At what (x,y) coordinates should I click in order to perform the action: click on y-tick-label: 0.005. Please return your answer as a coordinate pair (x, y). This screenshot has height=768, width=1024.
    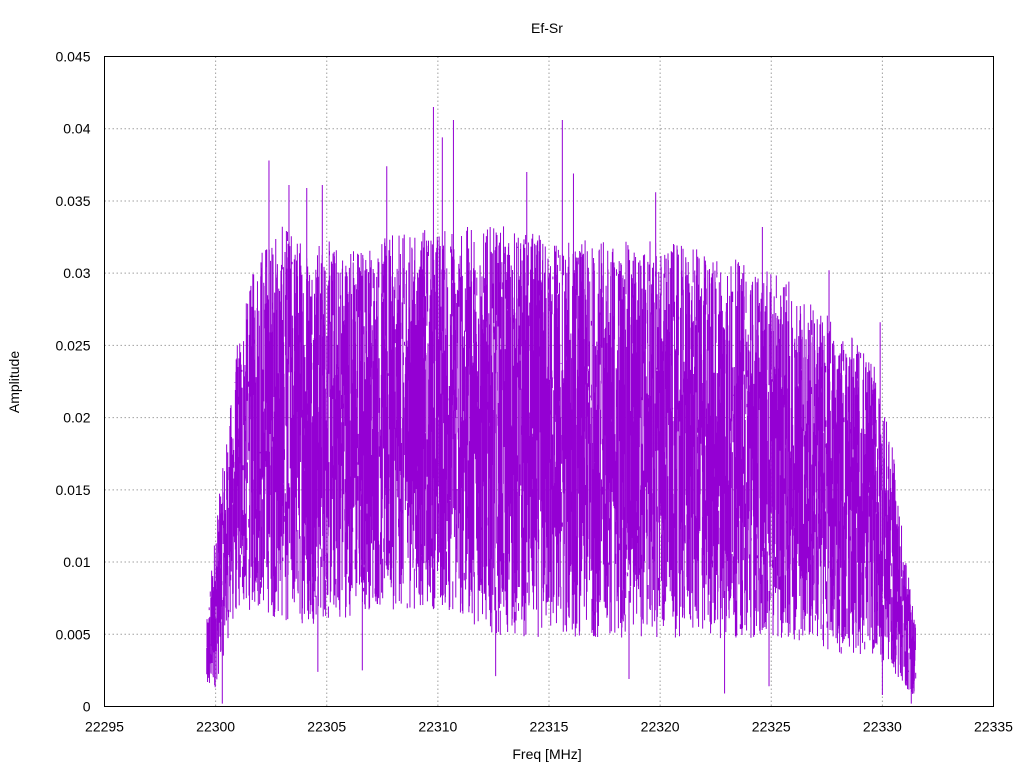
    Looking at the image, I should click on (72, 634).